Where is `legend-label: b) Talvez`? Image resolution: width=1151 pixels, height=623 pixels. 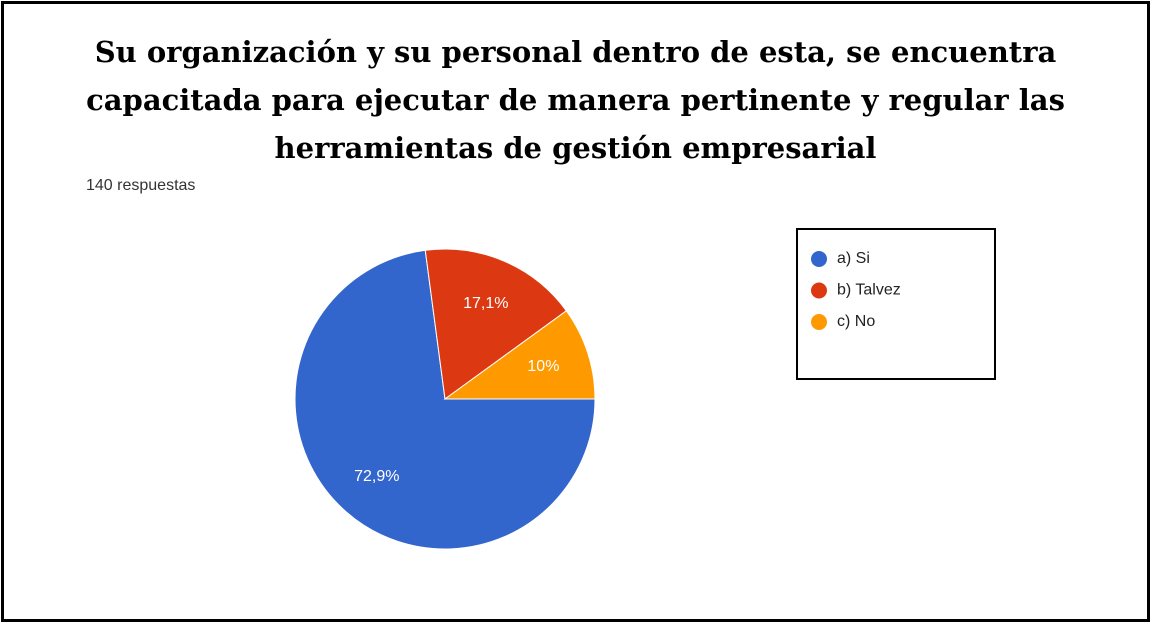
legend-label: b) Talvez is located at coordinates (869, 290).